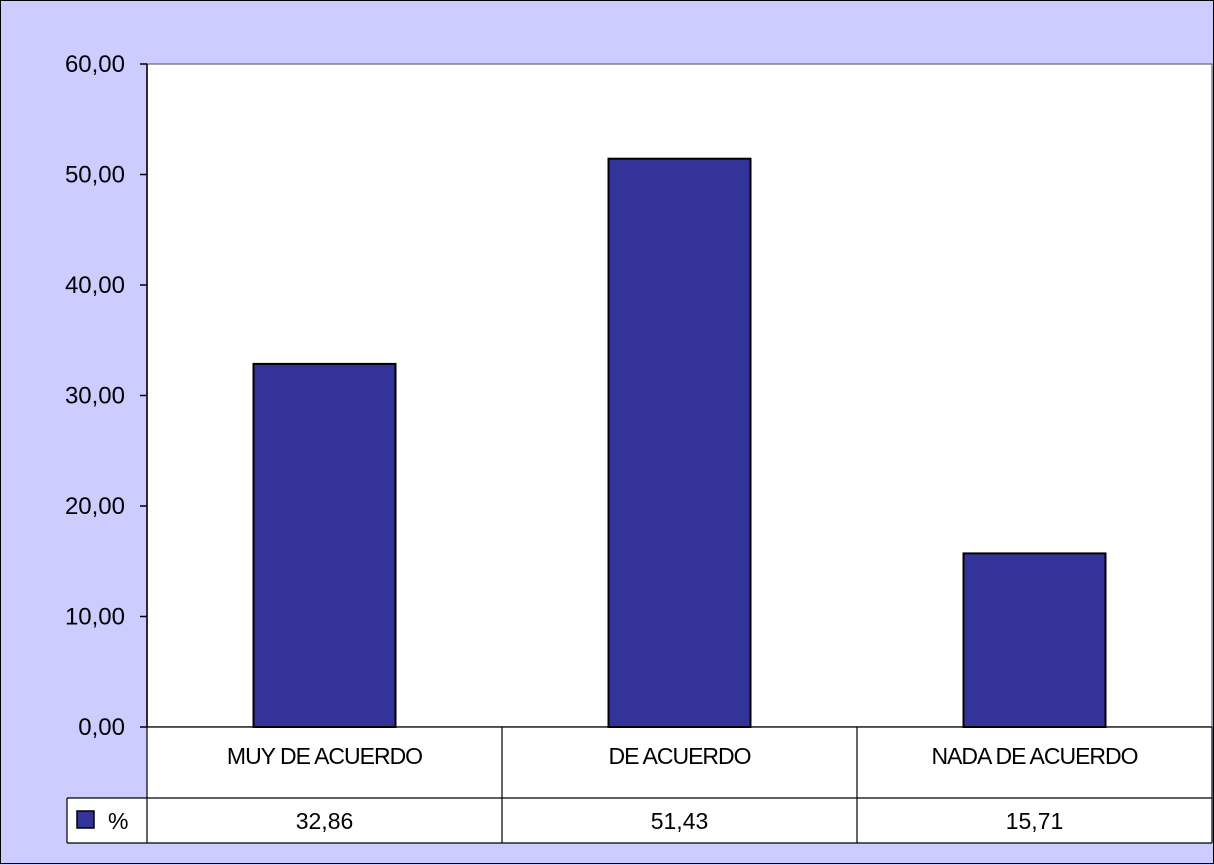 This screenshot has width=1214, height=865. Describe the element at coordinates (324, 756) in the screenshot. I see `category-label: MUY DE ACUERDO` at that location.